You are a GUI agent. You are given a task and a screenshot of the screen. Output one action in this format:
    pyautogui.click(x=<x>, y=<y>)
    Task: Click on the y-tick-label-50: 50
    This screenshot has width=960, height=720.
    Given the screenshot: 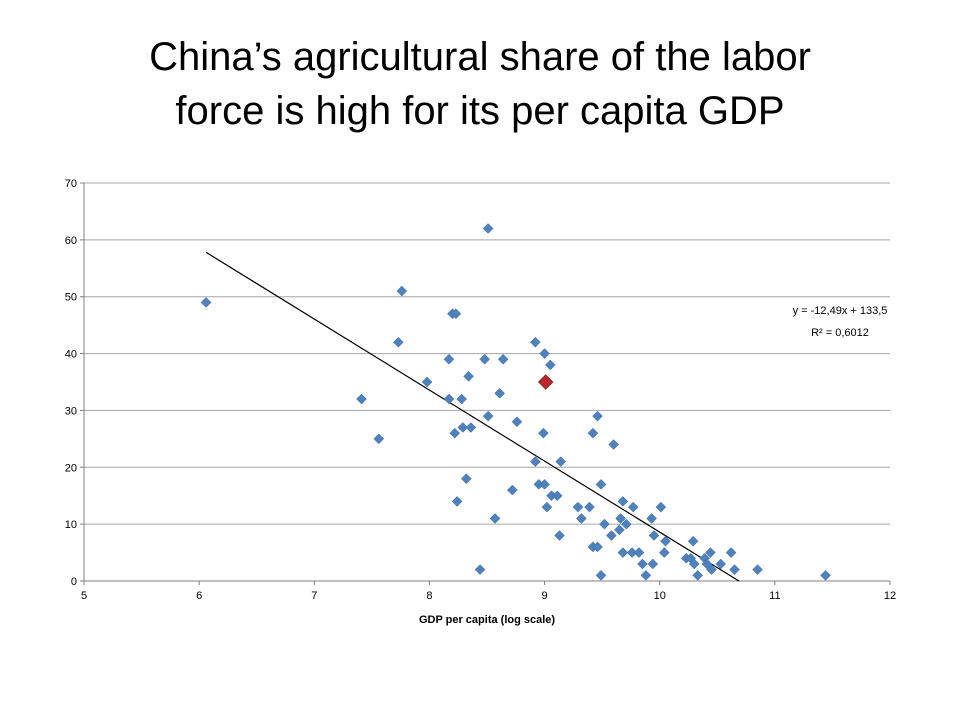 What is the action you would take?
    pyautogui.click(x=71, y=298)
    